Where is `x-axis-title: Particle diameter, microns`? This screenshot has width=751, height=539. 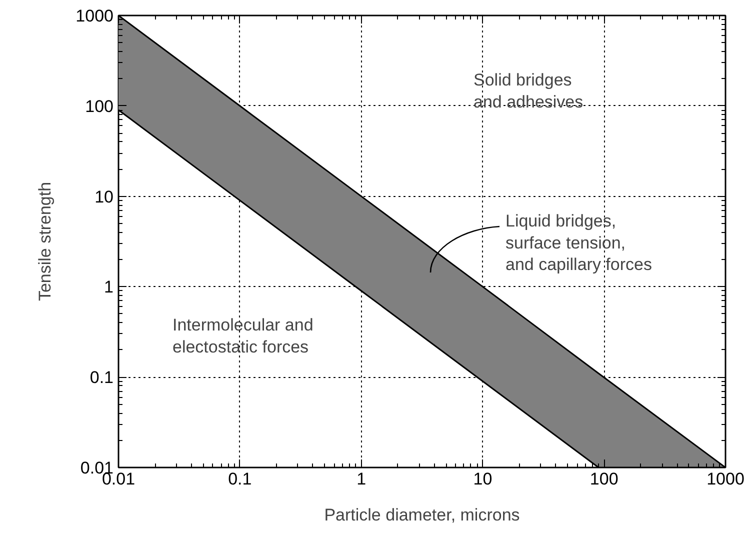
x-axis-title: Particle diameter, microns is located at coordinates (422, 515).